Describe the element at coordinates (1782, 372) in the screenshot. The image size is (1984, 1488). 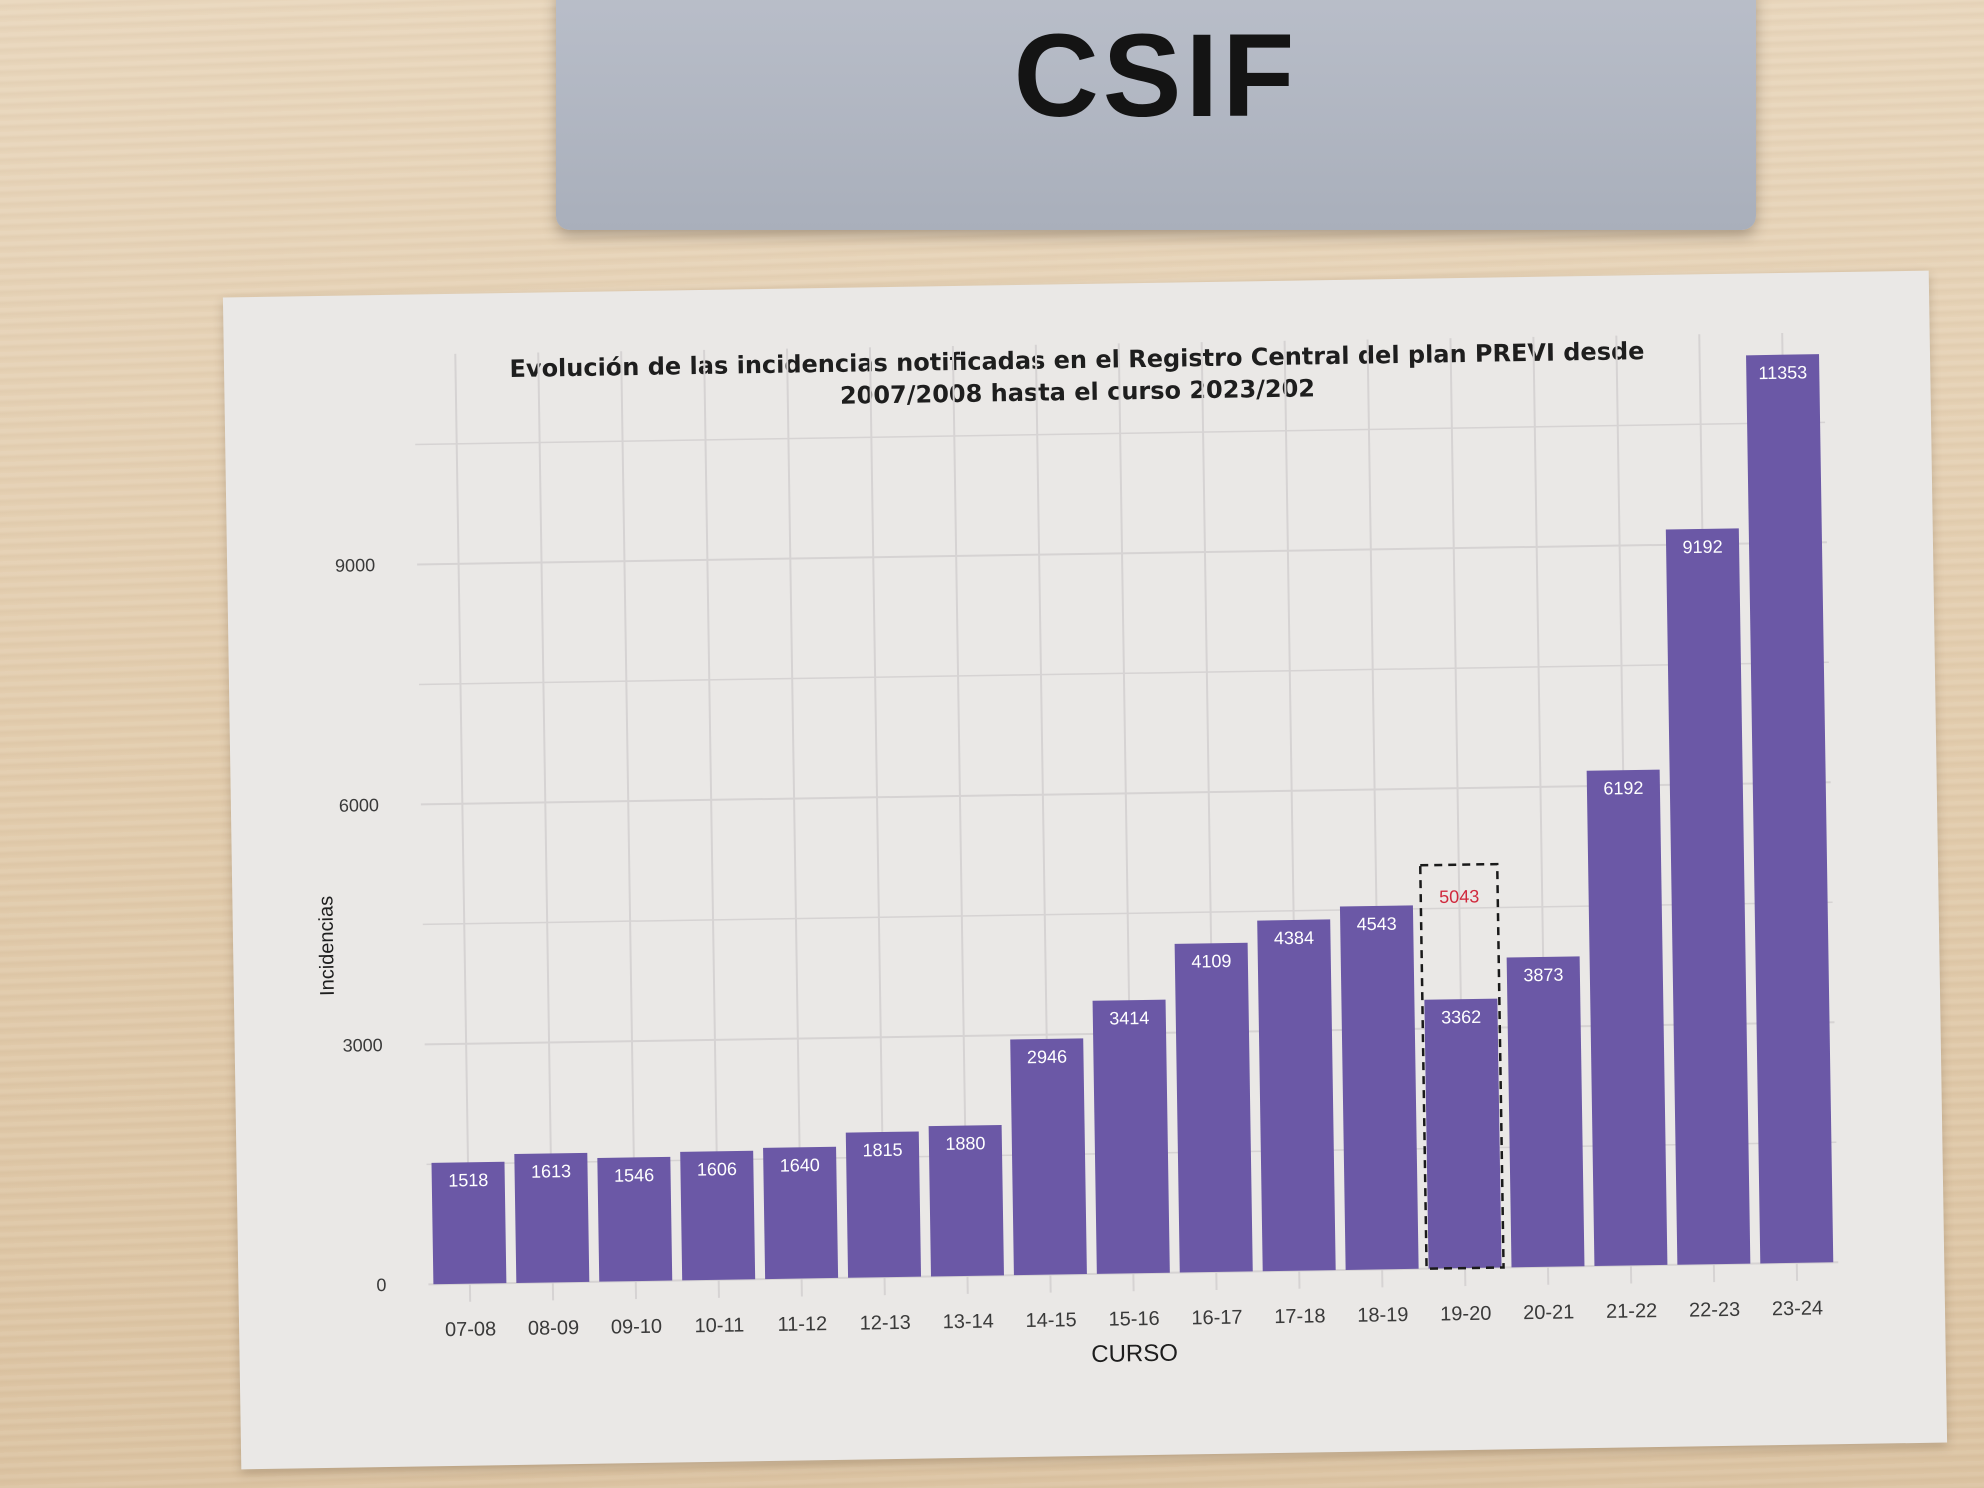
I see `bar-value-label: 11353` at that location.